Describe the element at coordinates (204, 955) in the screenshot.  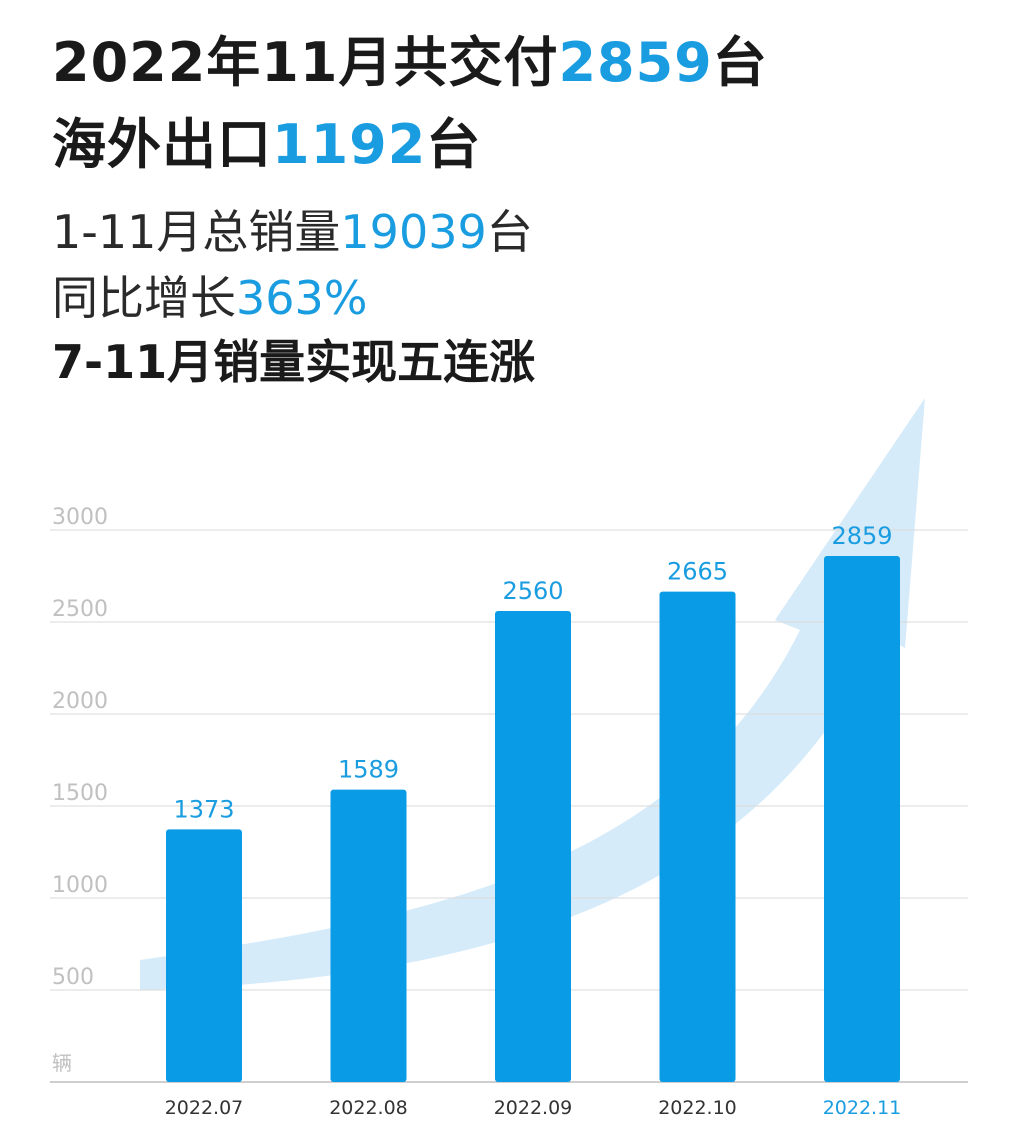
I see `bar-2022.07` at that location.